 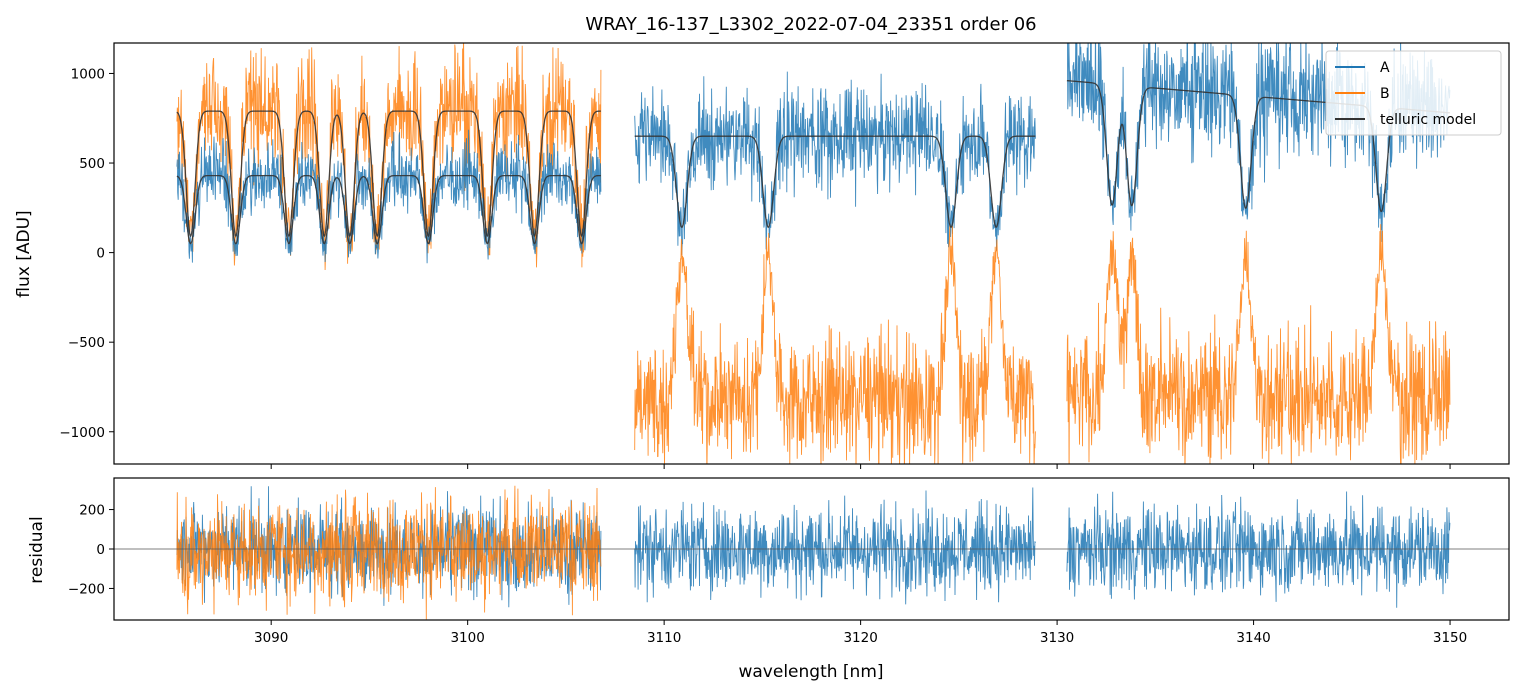 What do you see at coordinates (467, 638) in the screenshot?
I see `x-tick-label-3100: 3100` at bounding box center [467, 638].